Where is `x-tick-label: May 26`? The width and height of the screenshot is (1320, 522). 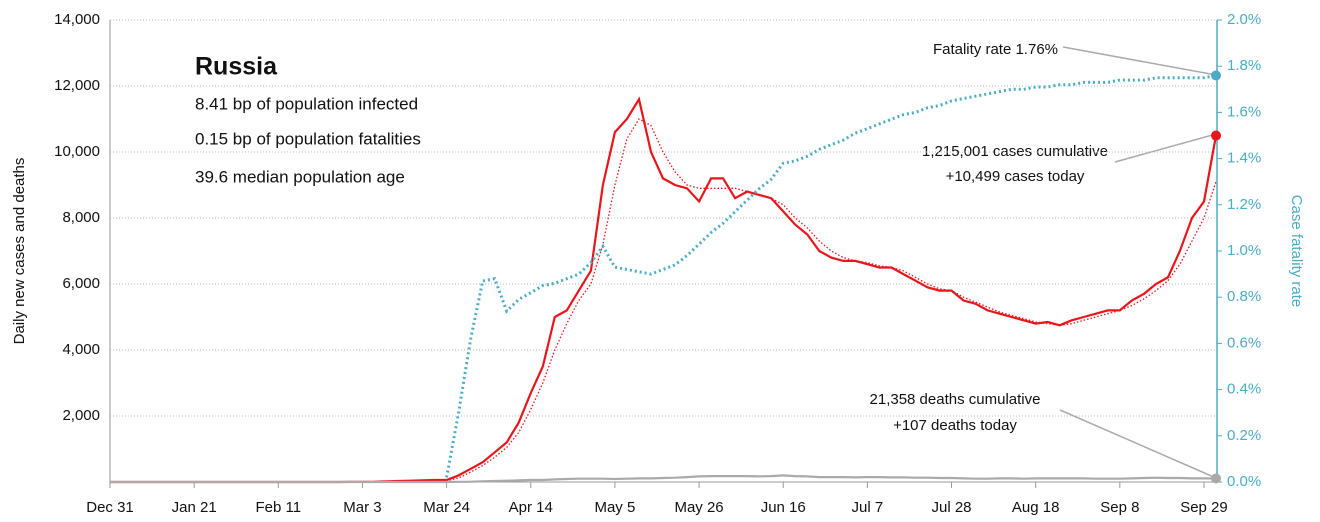 x-tick-label: May 26 is located at coordinates (698, 507).